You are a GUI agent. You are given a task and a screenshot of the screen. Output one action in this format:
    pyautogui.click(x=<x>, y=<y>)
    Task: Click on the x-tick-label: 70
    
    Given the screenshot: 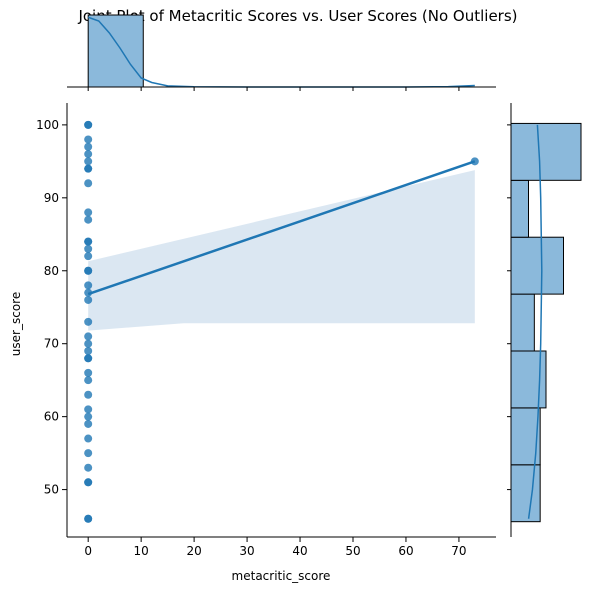 What is the action you would take?
    pyautogui.click(x=458, y=551)
    